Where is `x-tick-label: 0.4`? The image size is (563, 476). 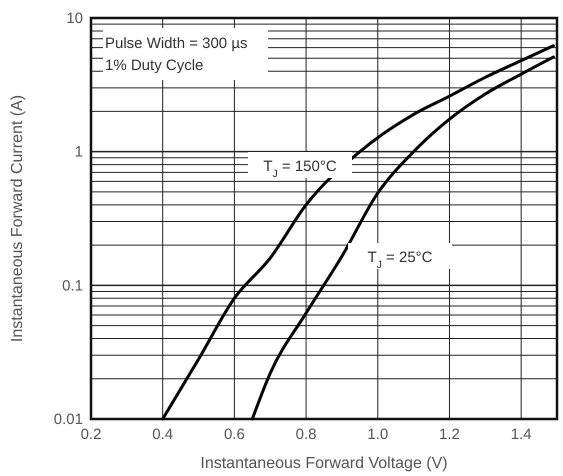 x-tick-label: 0.4 is located at coordinates (163, 434).